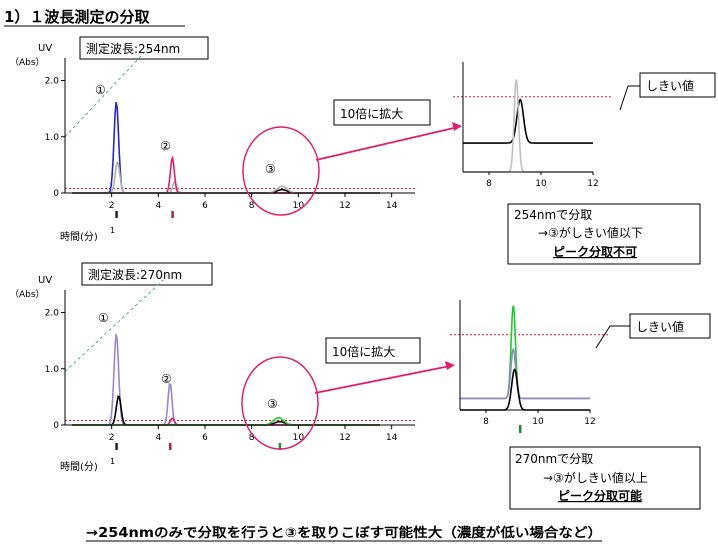 This screenshot has width=718, height=549. I want to click on peak-label-2-254: ②, so click(165, 146).